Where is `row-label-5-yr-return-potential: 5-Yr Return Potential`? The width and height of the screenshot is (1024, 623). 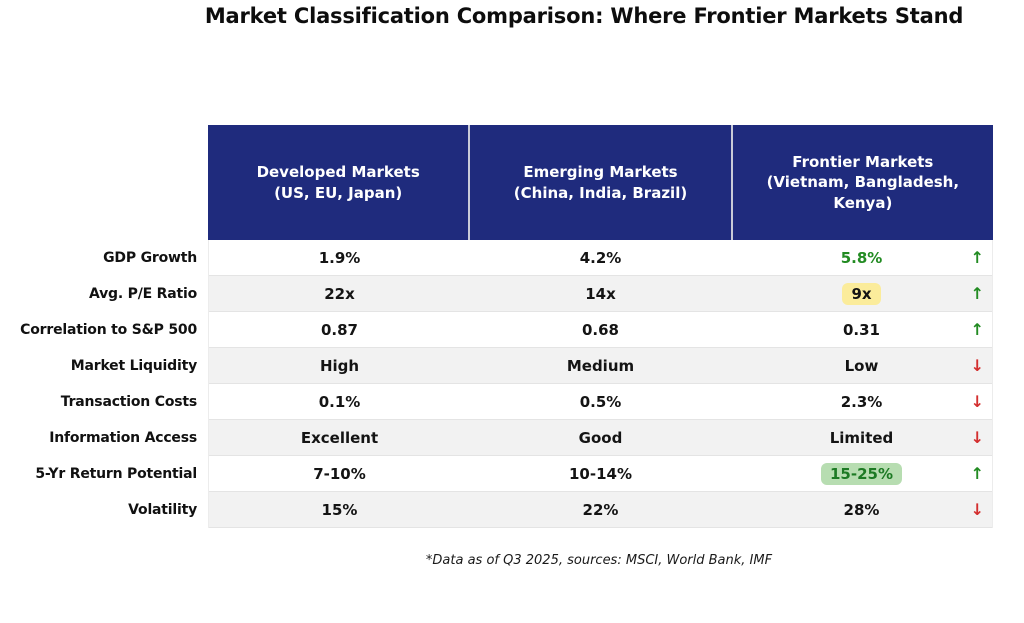
row-label-5-yr-return-potential: 5-Yr Return Potential is located at coordinates (116, 474).